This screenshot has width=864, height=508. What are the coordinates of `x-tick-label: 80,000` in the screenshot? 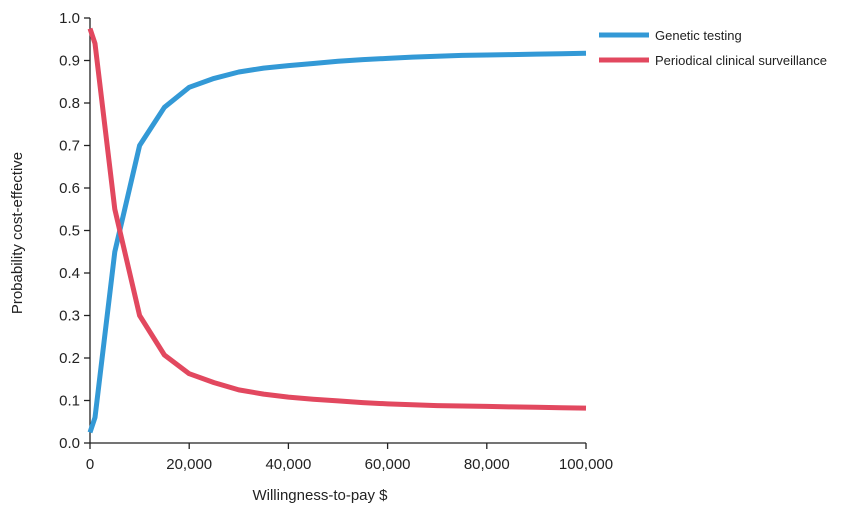 It's located at (487, 464).